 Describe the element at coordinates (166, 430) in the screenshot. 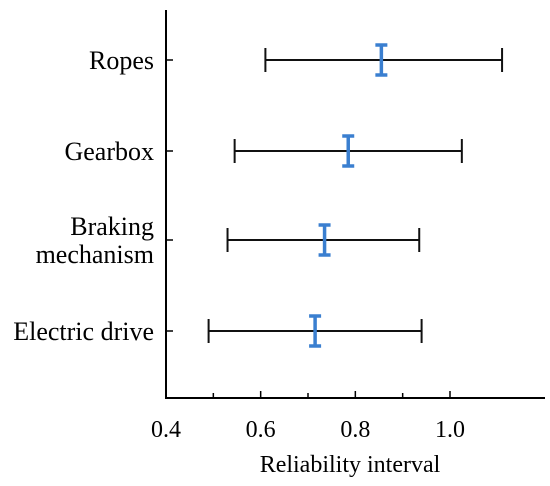

I see `x-tick-label: 0.4` at that location.